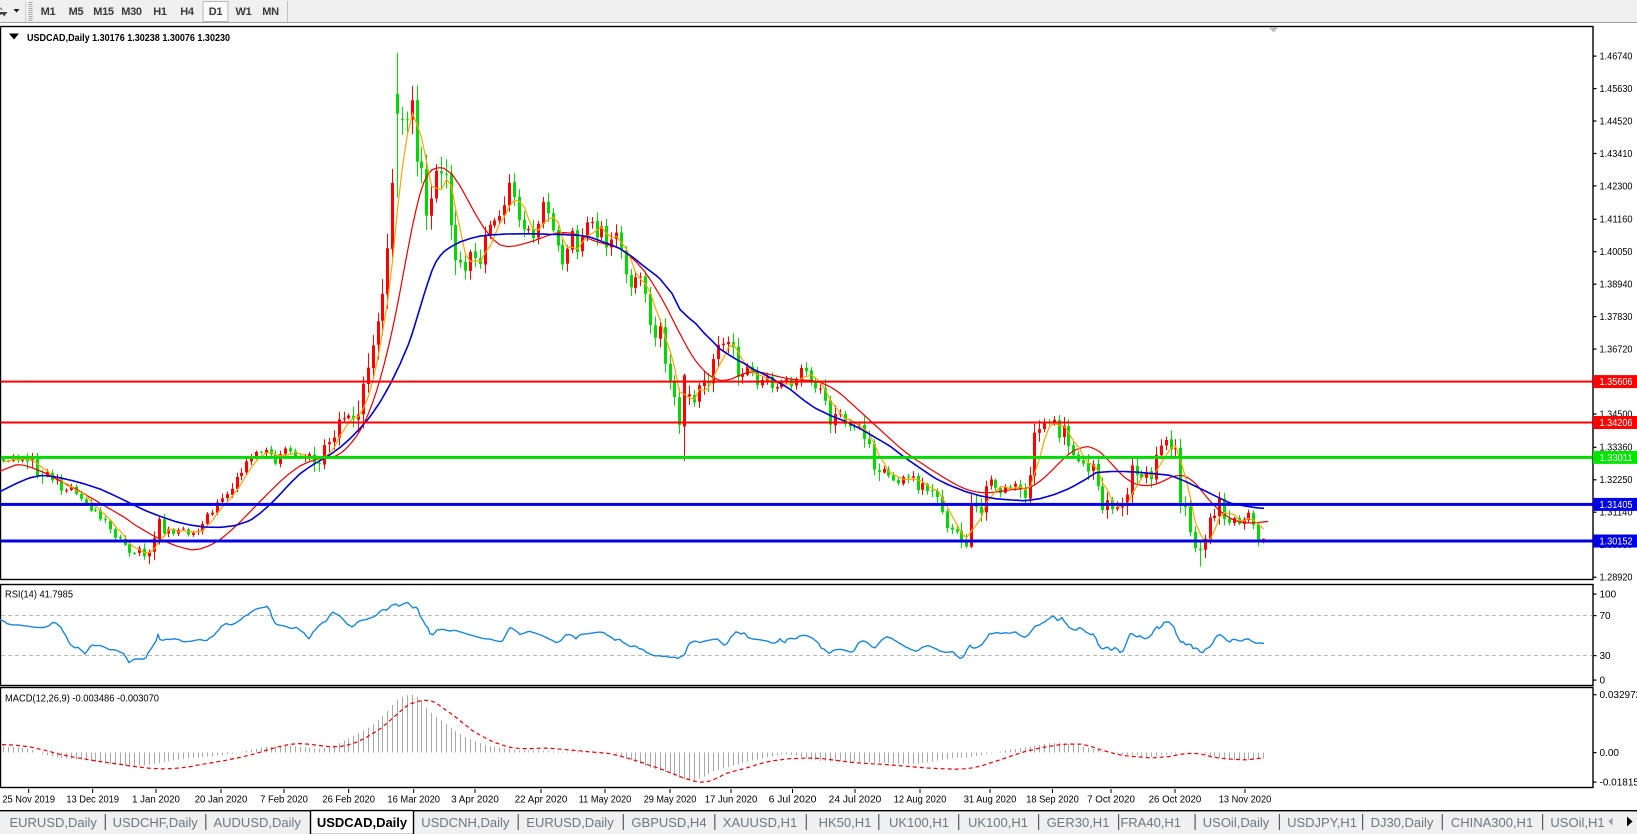 The image size is (1637, 834). I want to click on svg-text: 12 Aug 2020, so click(920, 800).